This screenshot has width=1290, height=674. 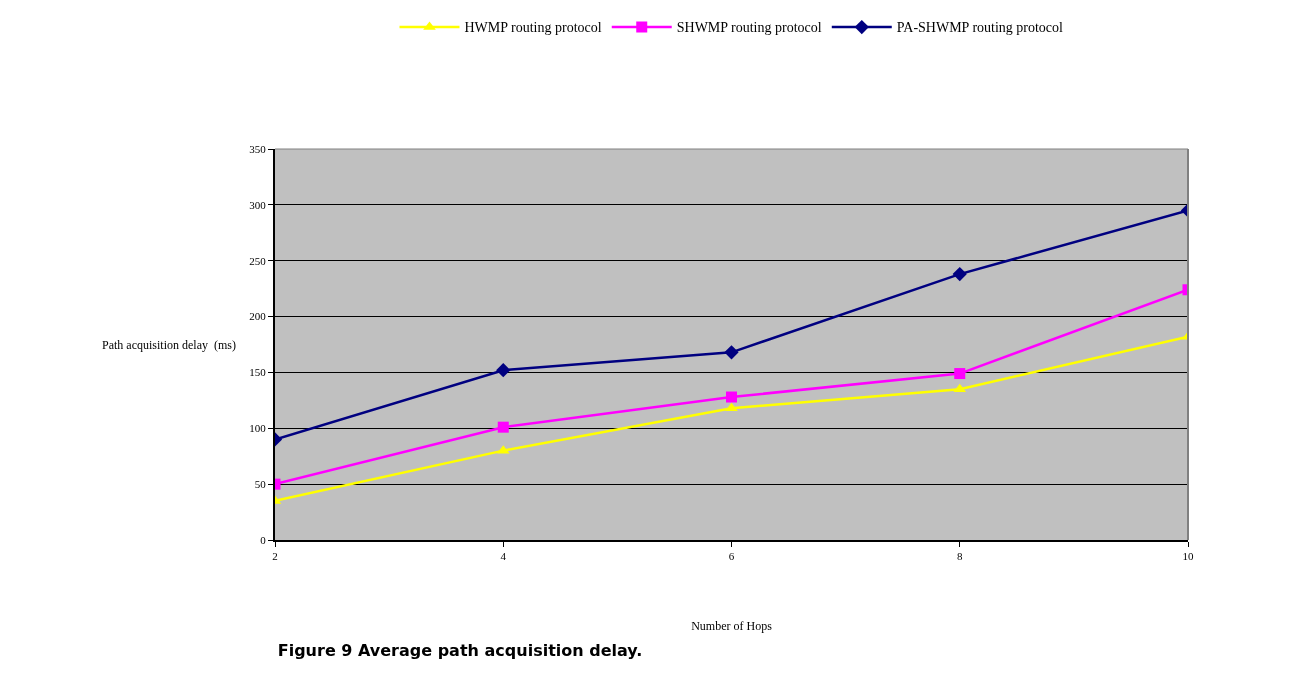 I want to click on x-tick-label: 10, so click(x=1188, y=556).